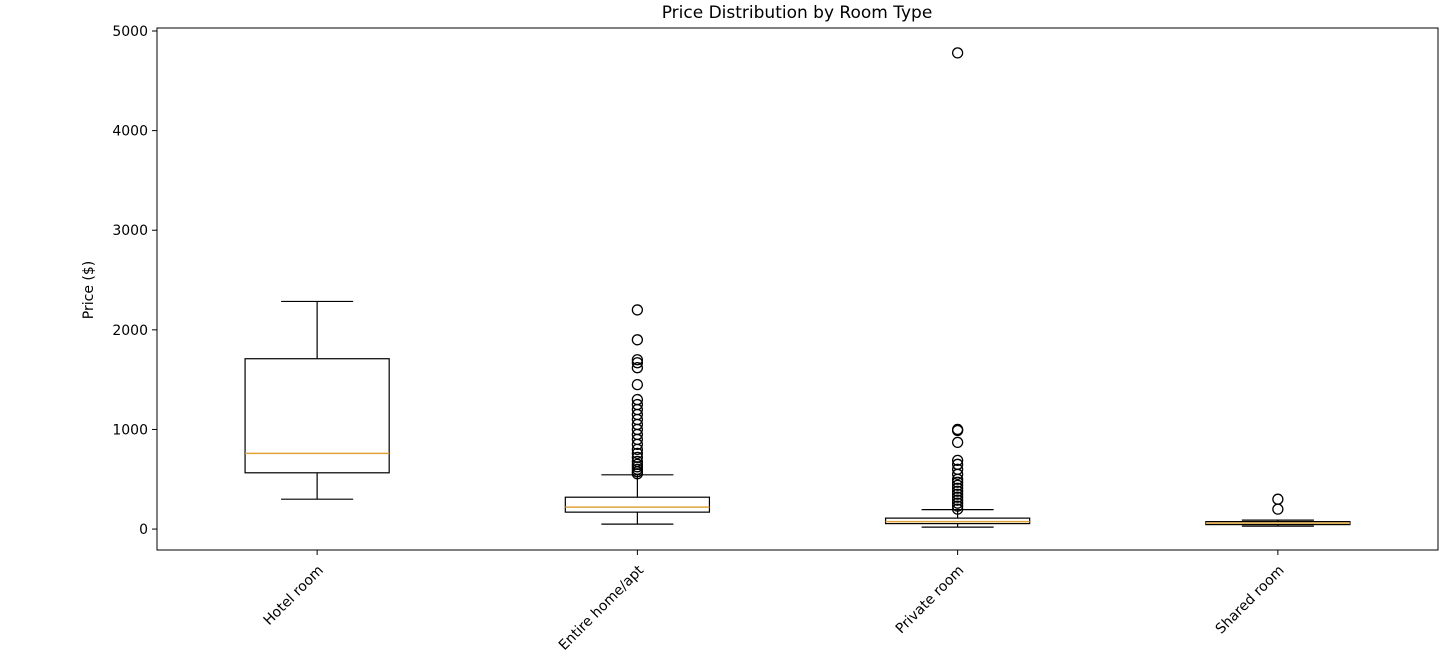 The height and width of the screenshot is (672, 1451). Describe the element at coordinates (930, 599) in the screenshot. I see `x-tick-label: Private room` at that location.